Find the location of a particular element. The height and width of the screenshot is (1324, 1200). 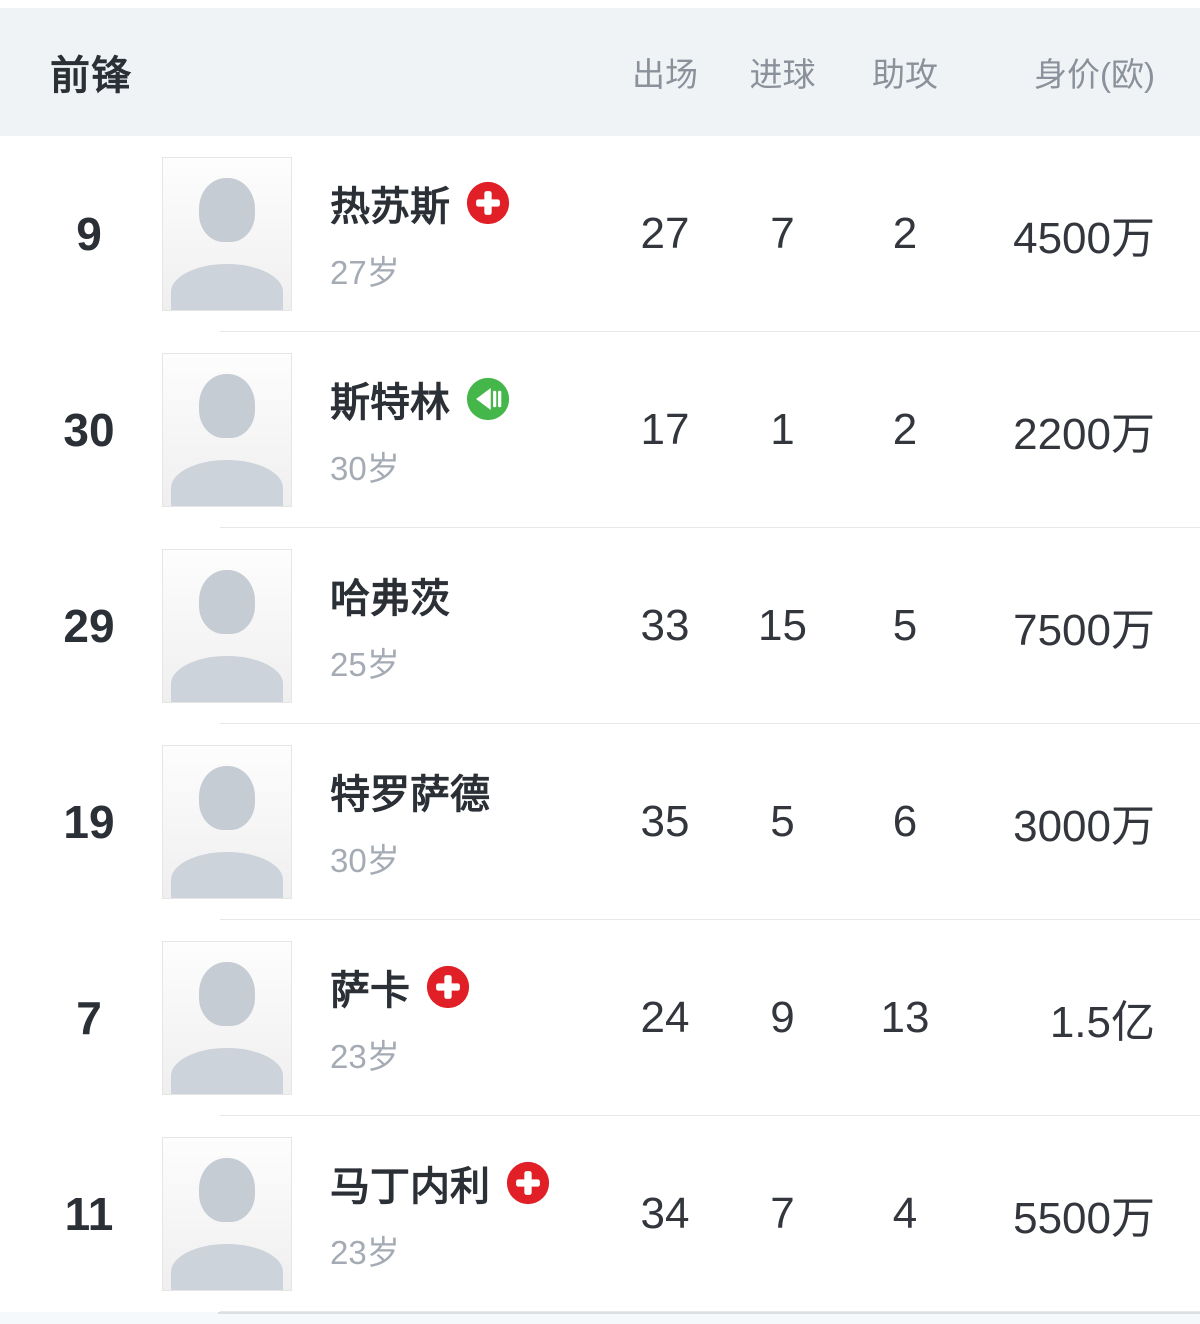

player-info: 斯特林 30岁 is located at coordinates (451, 430).